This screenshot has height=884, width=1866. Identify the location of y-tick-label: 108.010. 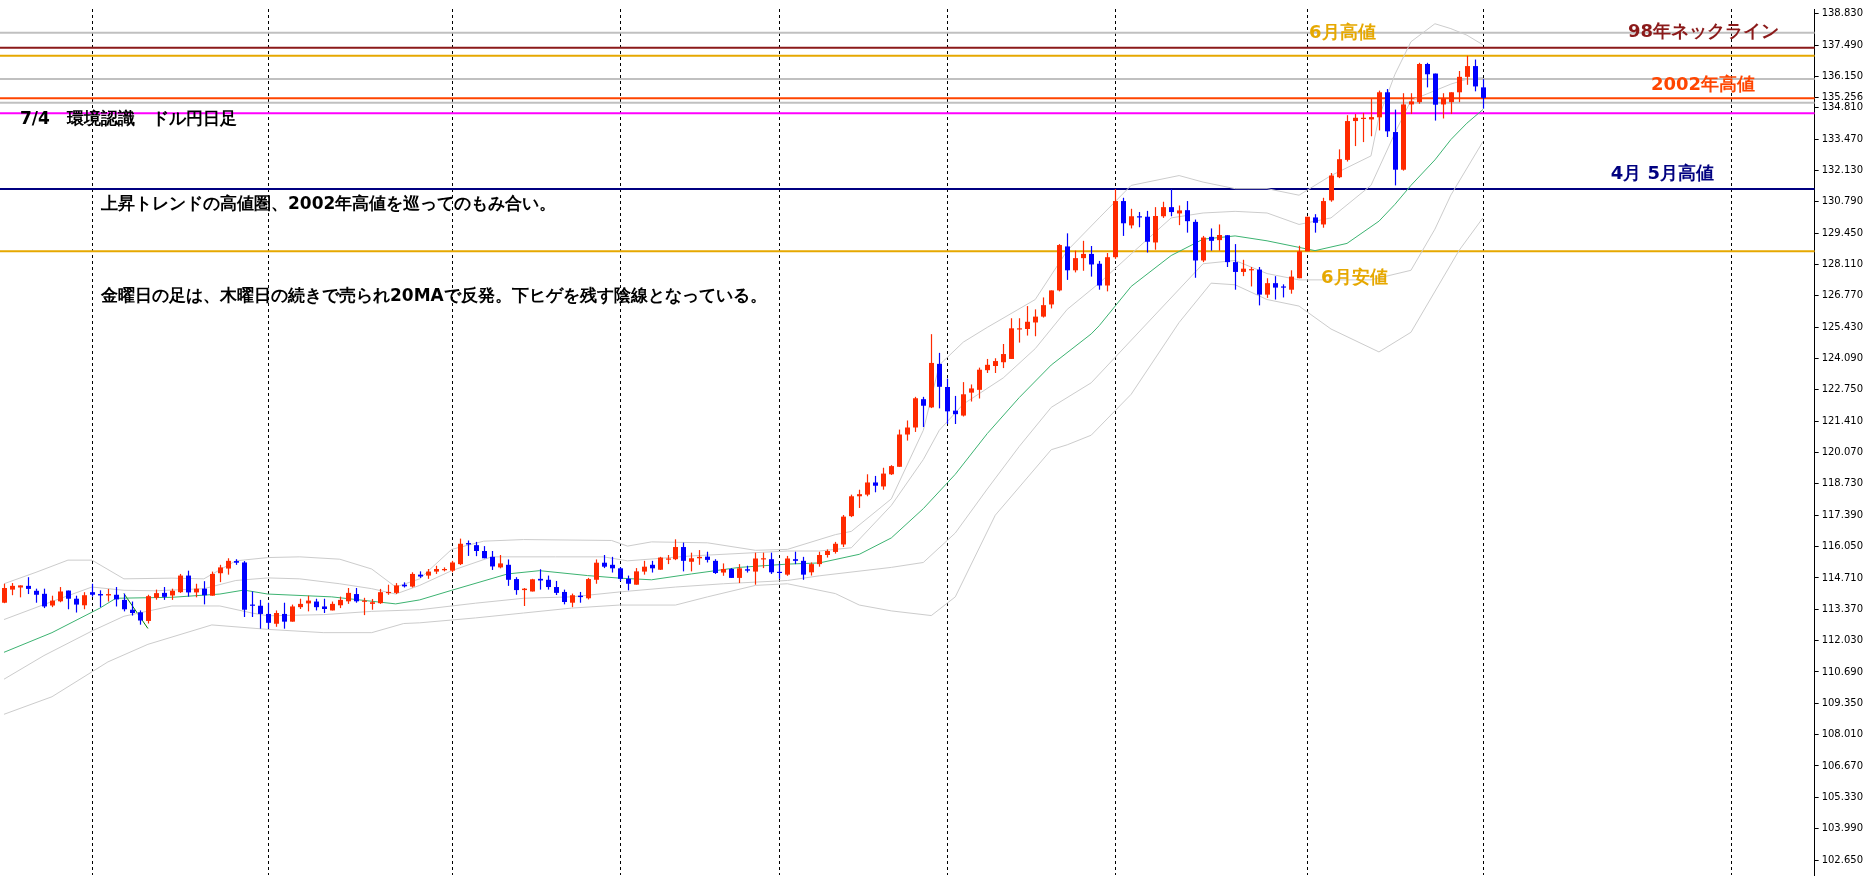
(1842, 734).